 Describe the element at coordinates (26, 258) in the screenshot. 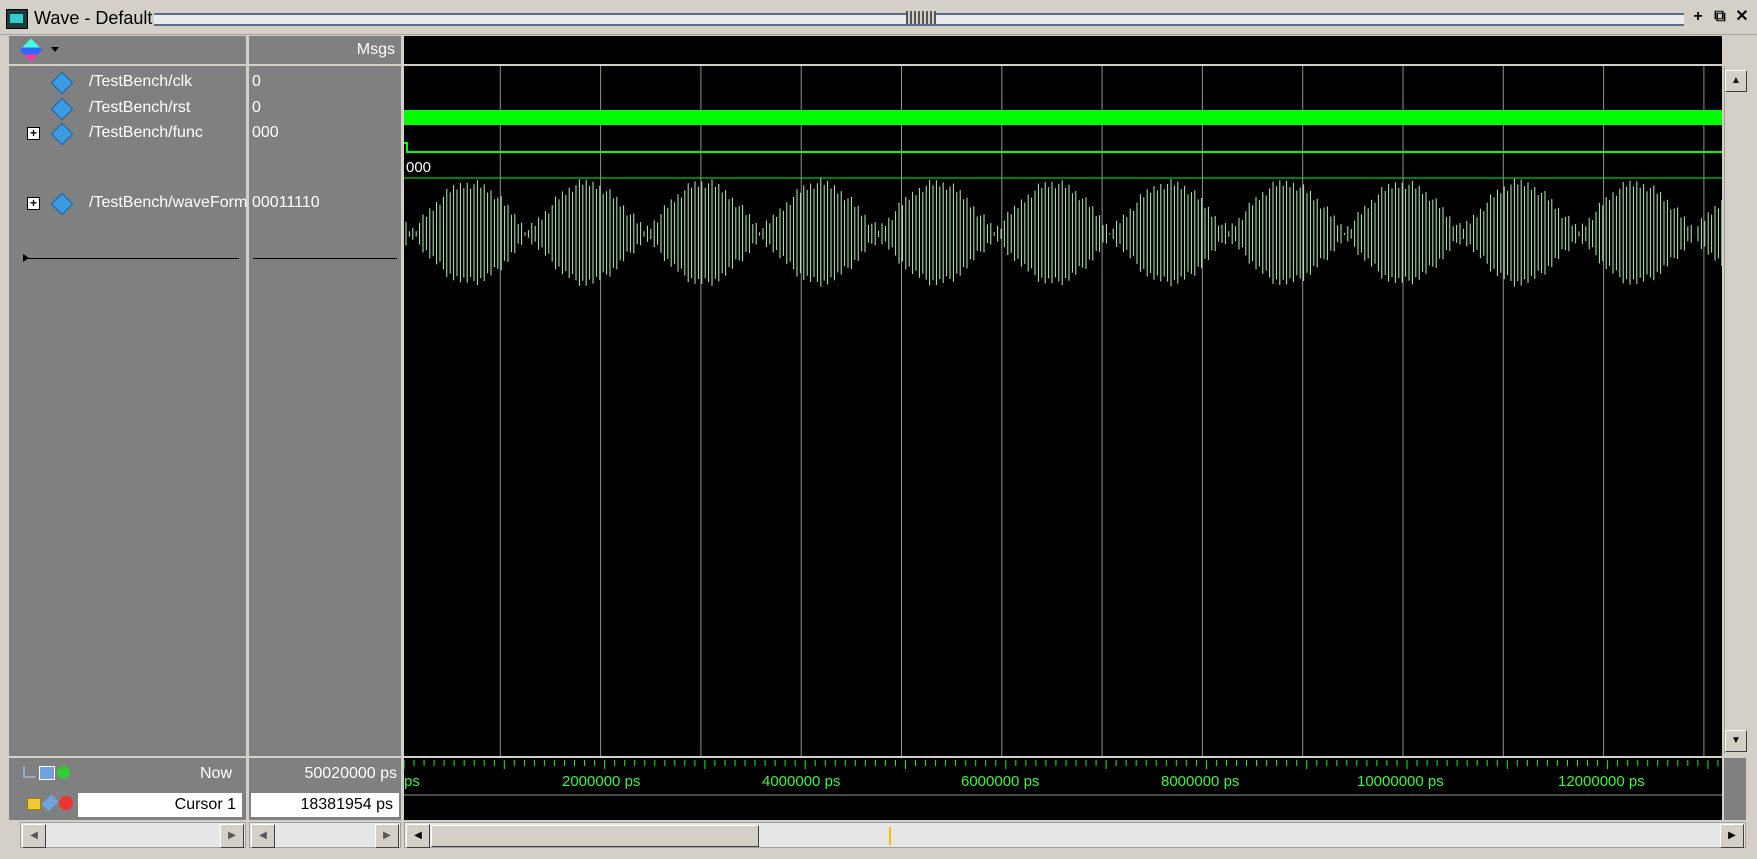

I see `insertion-marker-arrow` at that location.